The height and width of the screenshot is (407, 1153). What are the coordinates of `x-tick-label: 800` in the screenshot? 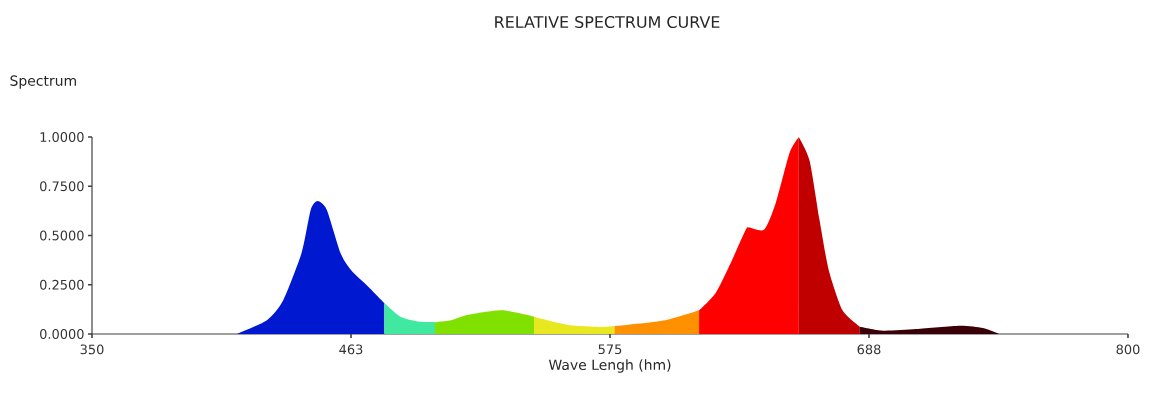 It's located at (1128, 349).